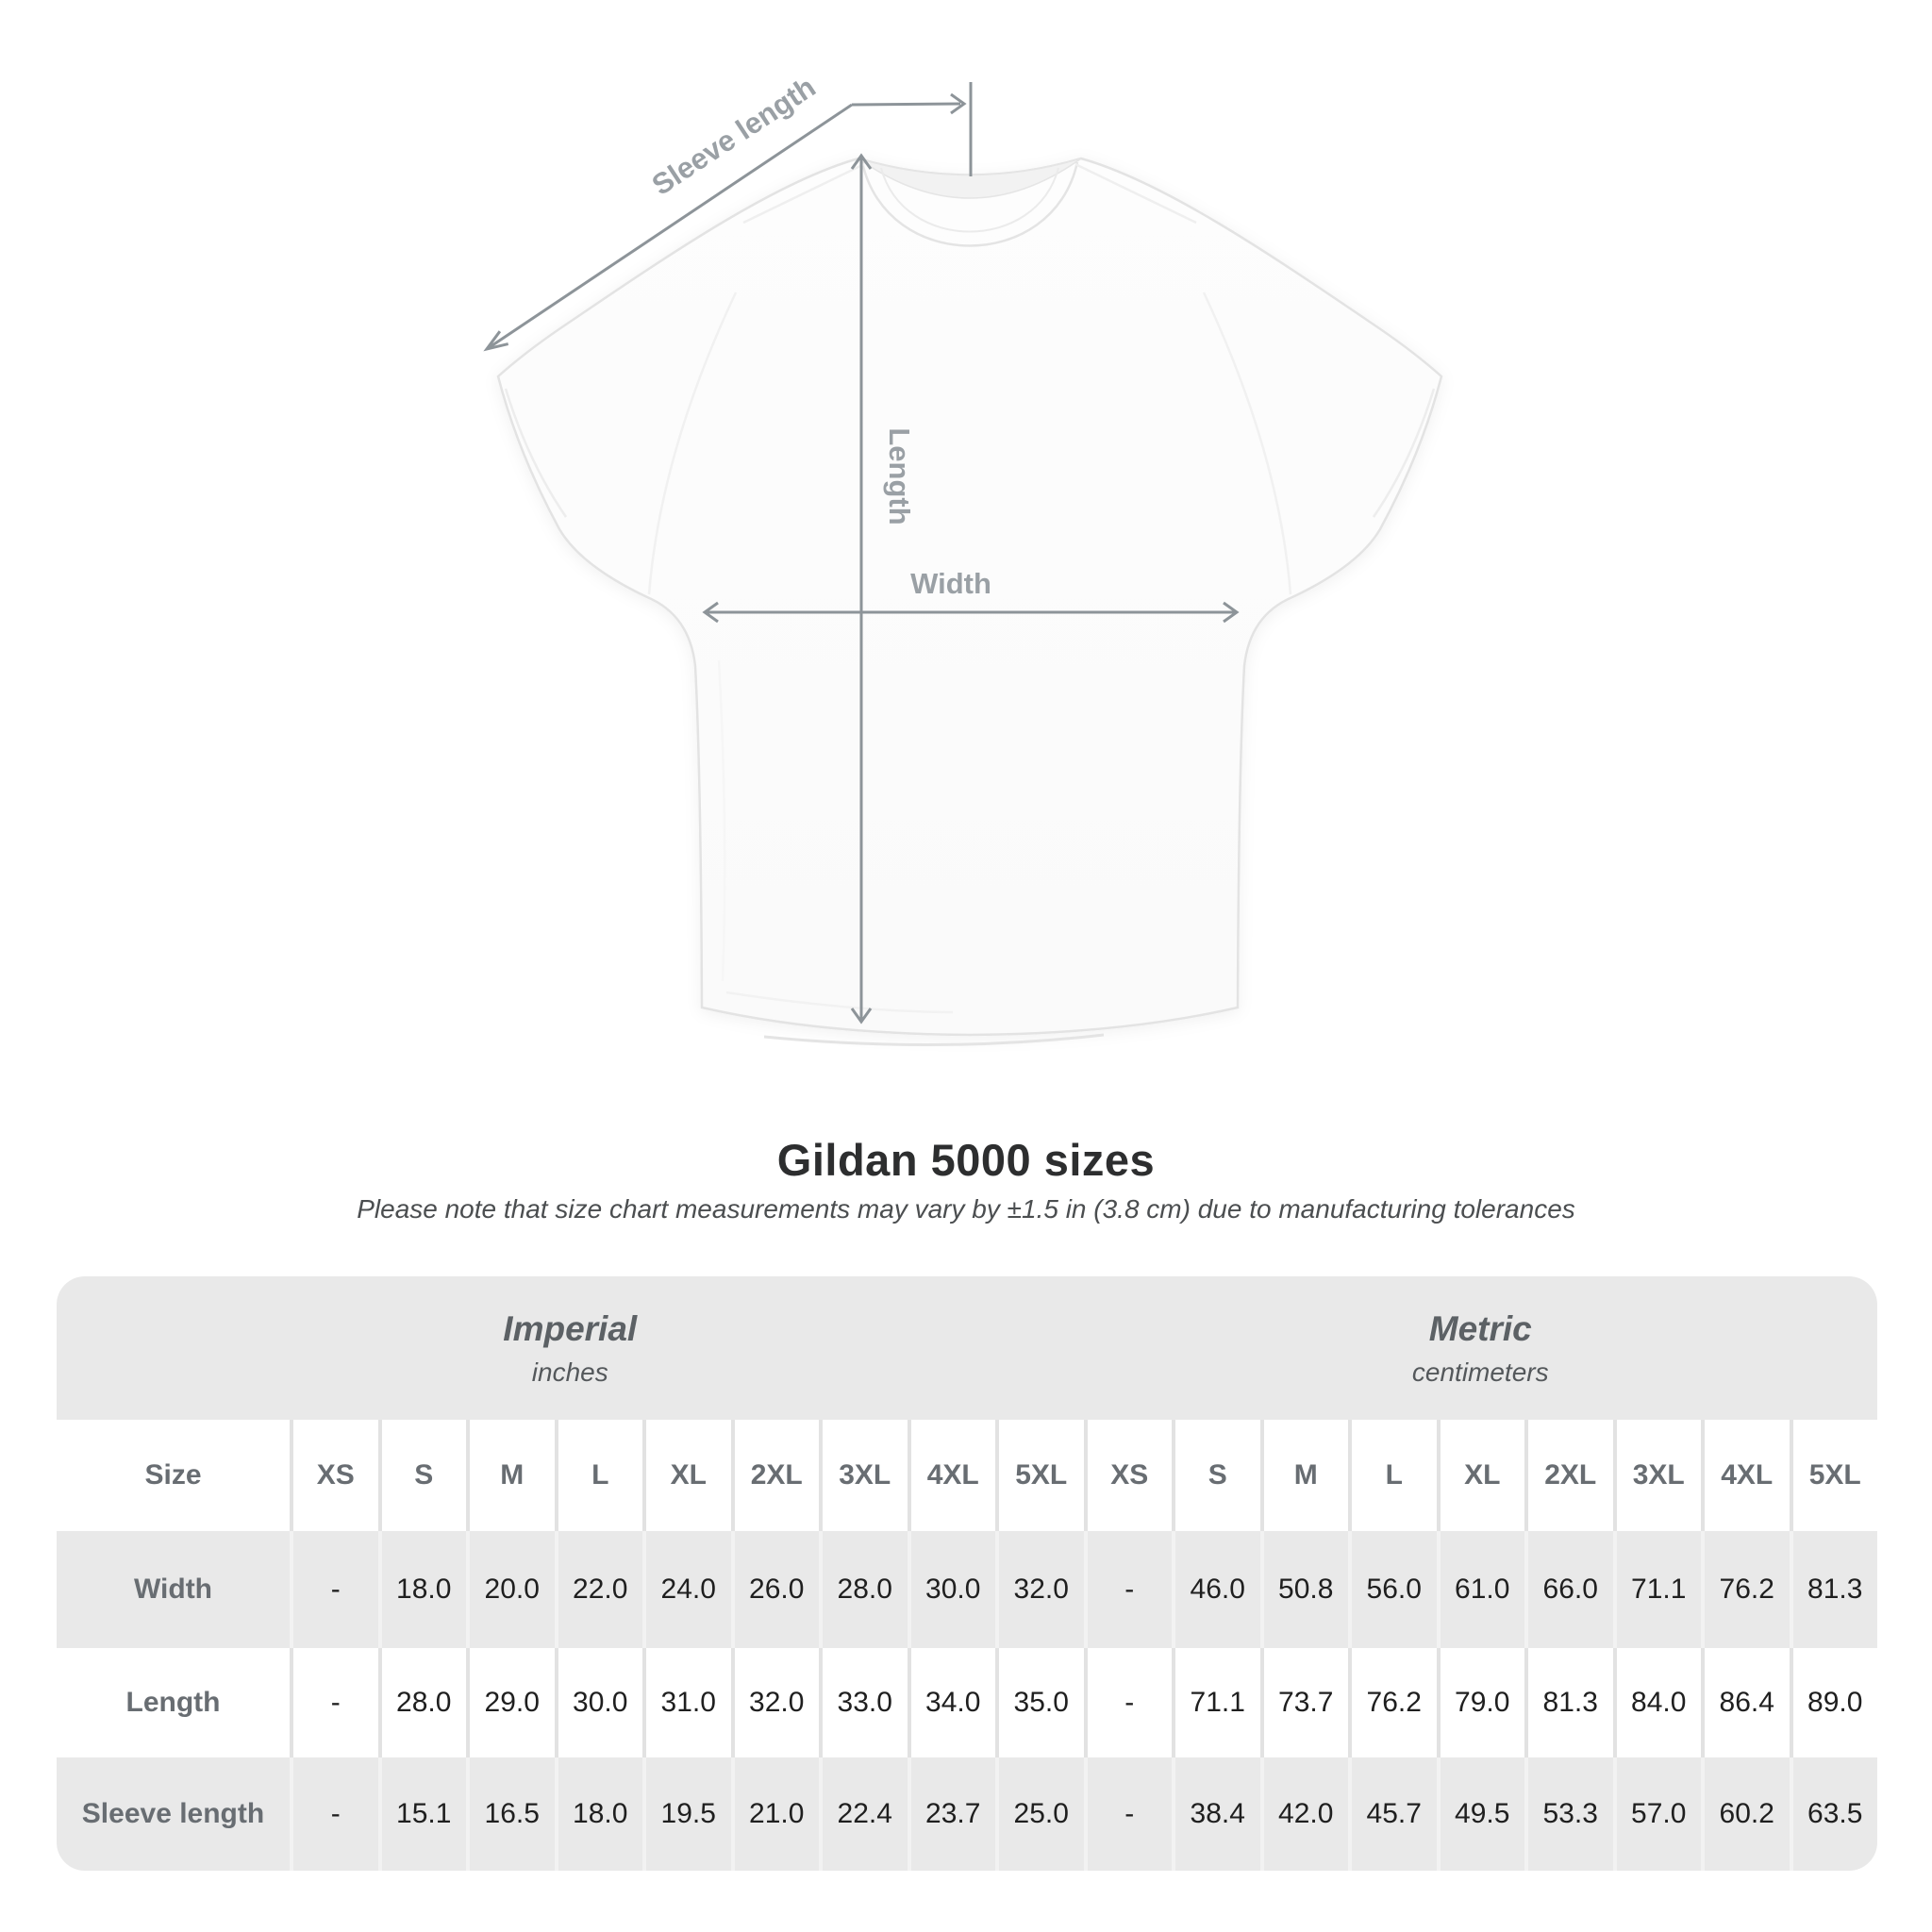 The image size is (1932, 1932). What do you see at coordinates (839, 1003) in the screenshot?
I see `hem-wrinkle` at bounding box center [839, 1003].